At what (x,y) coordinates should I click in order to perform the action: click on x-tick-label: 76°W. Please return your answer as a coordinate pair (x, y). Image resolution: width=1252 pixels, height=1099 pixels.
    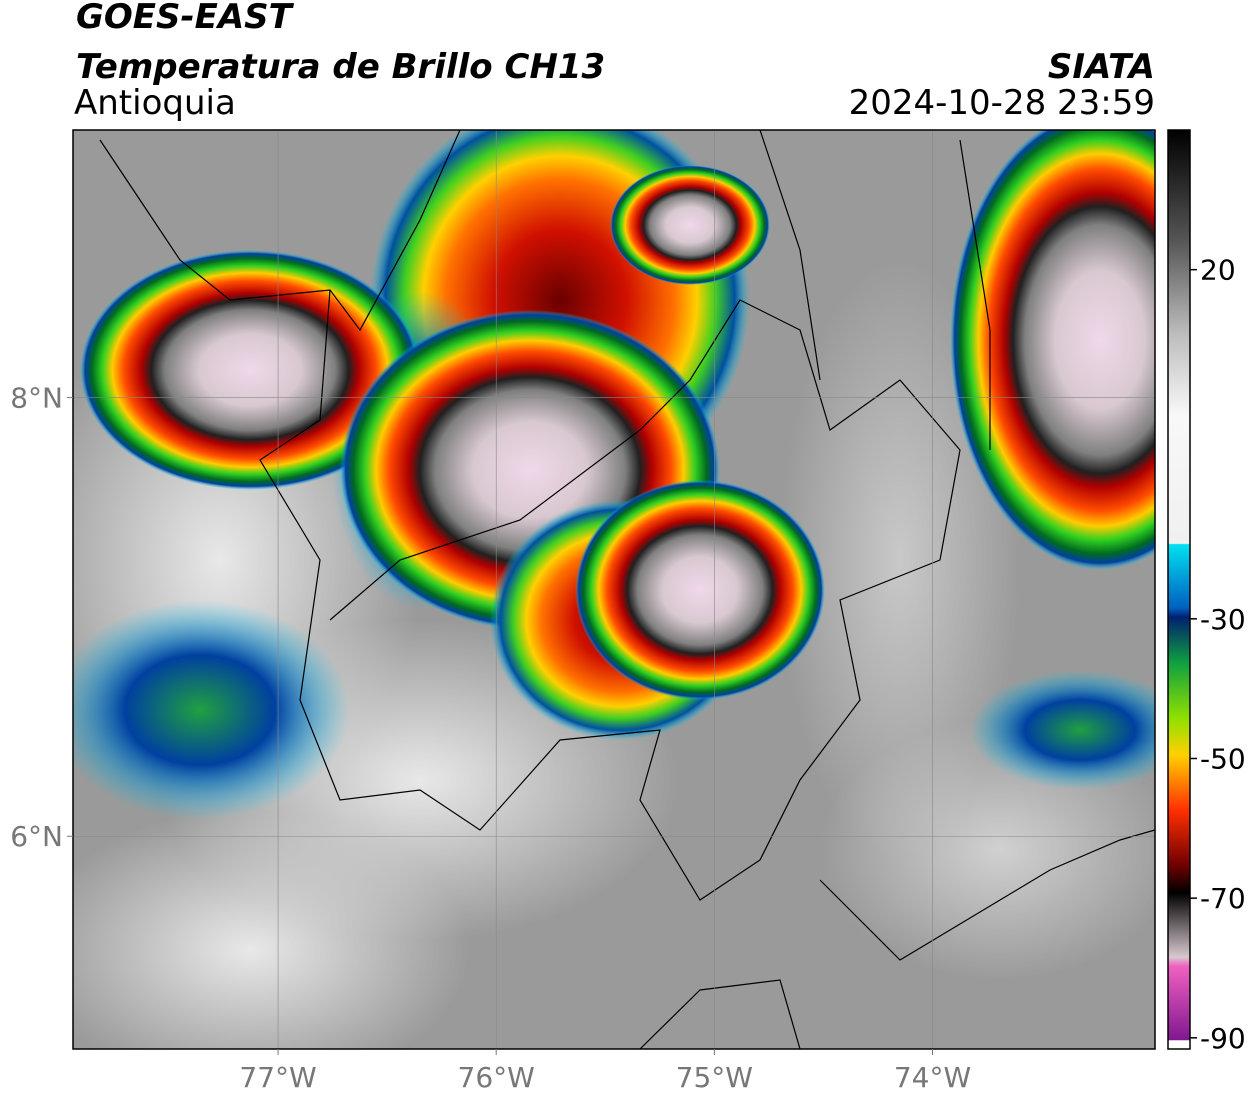
    Looking at the image, I should click on (496, 1077).